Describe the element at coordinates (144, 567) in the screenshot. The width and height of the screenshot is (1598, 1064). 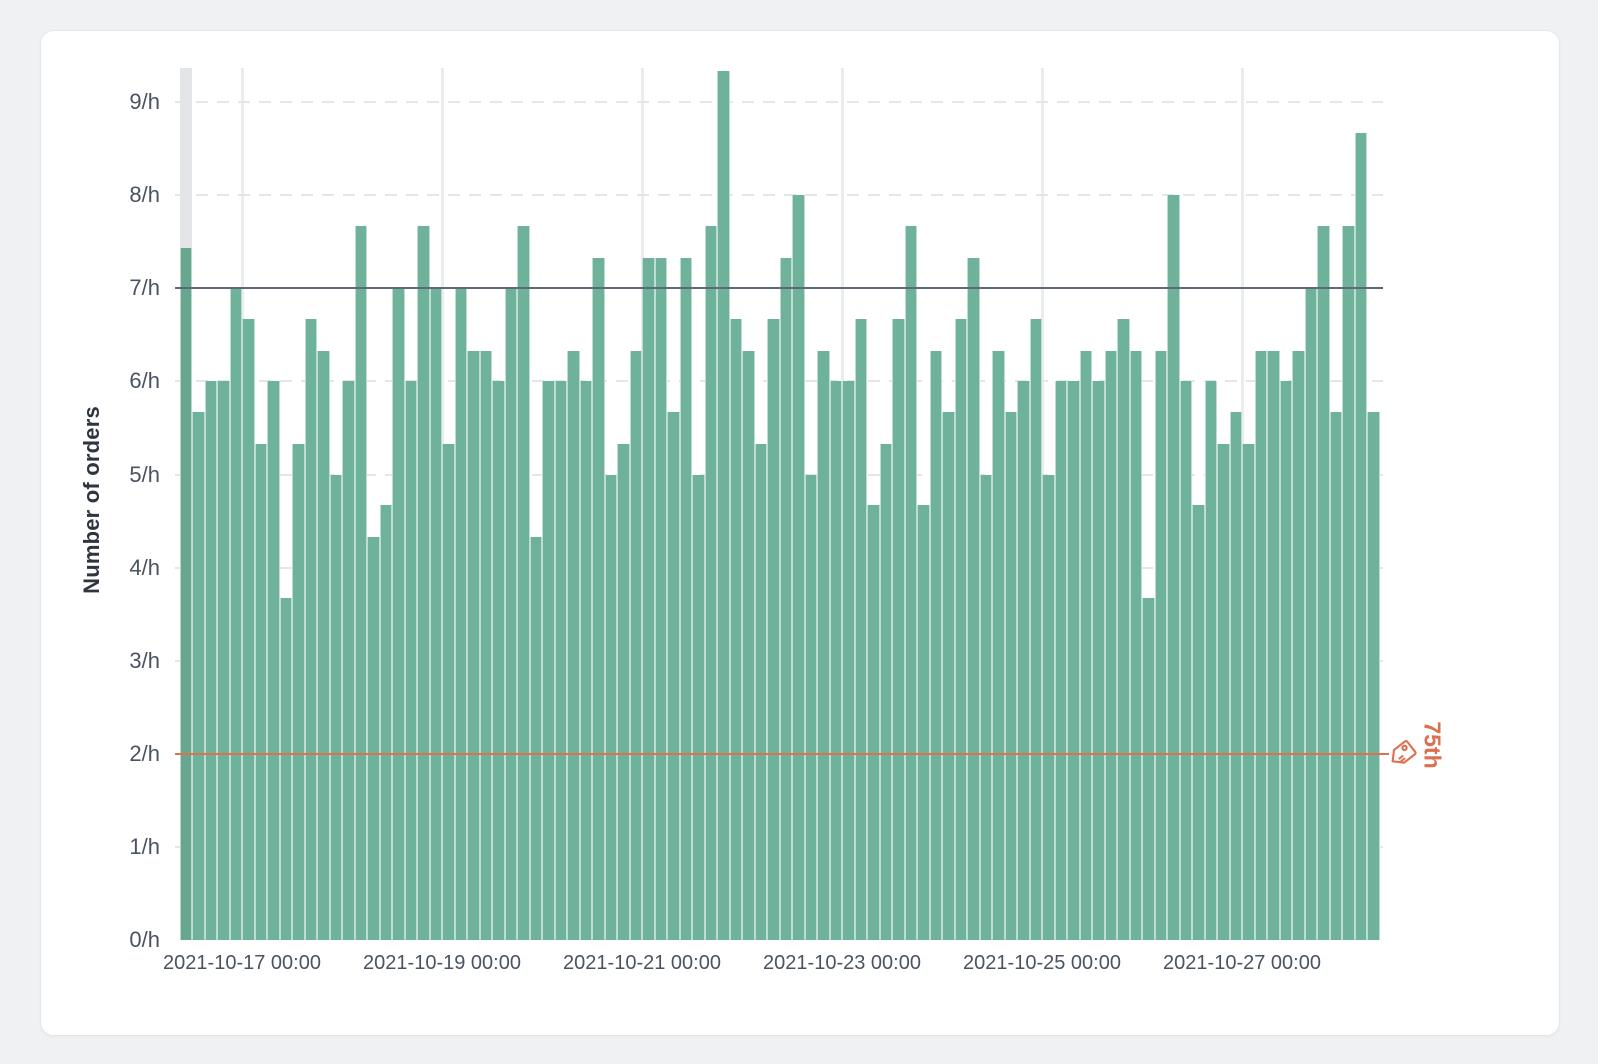
I see `y-tick-label: 4/h` at that location.